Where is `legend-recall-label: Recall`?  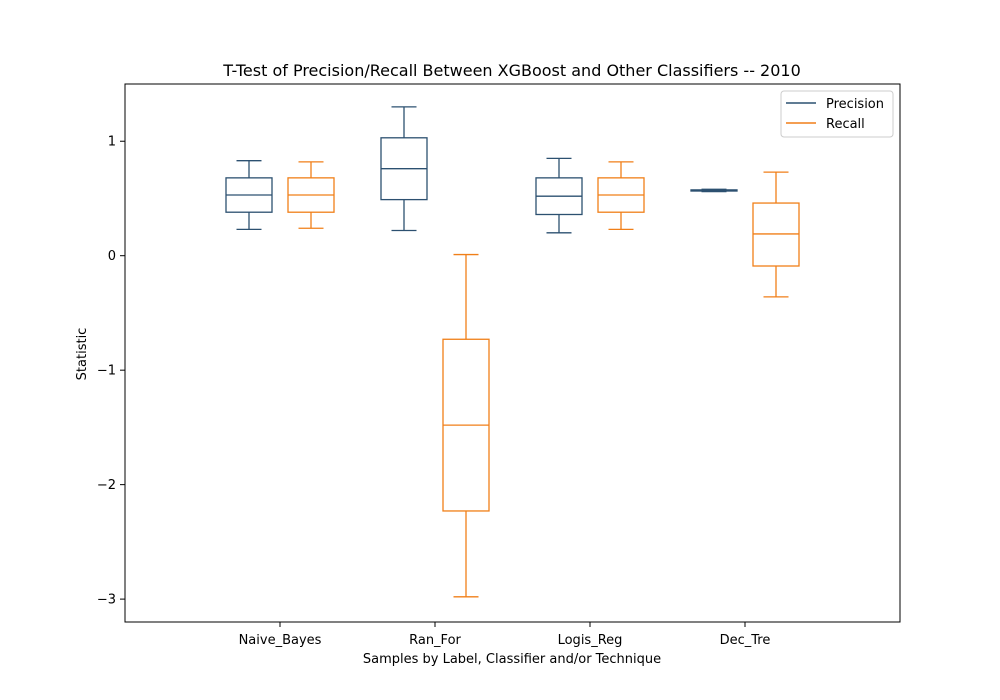
legend-recall-label: Recall is located at coordinates (845, 124).